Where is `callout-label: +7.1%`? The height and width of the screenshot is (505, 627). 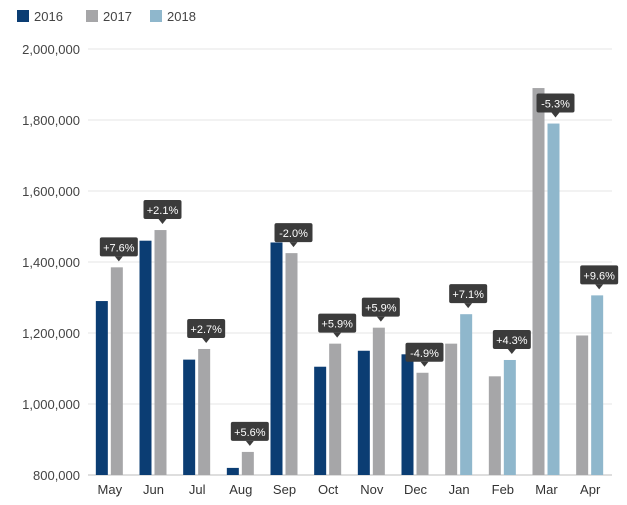 callout-label: +7.1% is located at coordinates (468, 295).